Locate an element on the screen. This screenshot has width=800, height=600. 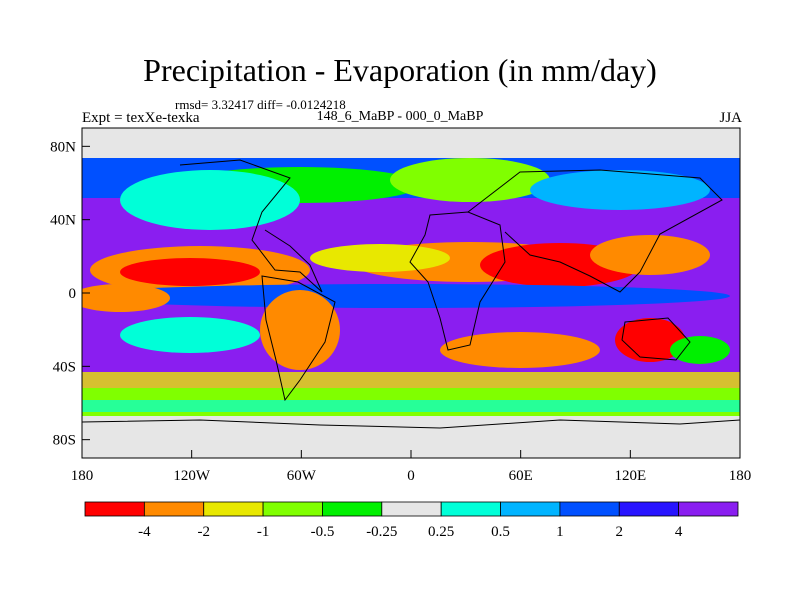
colorbar-label: 0.25 is located at coordinates (441, 532).